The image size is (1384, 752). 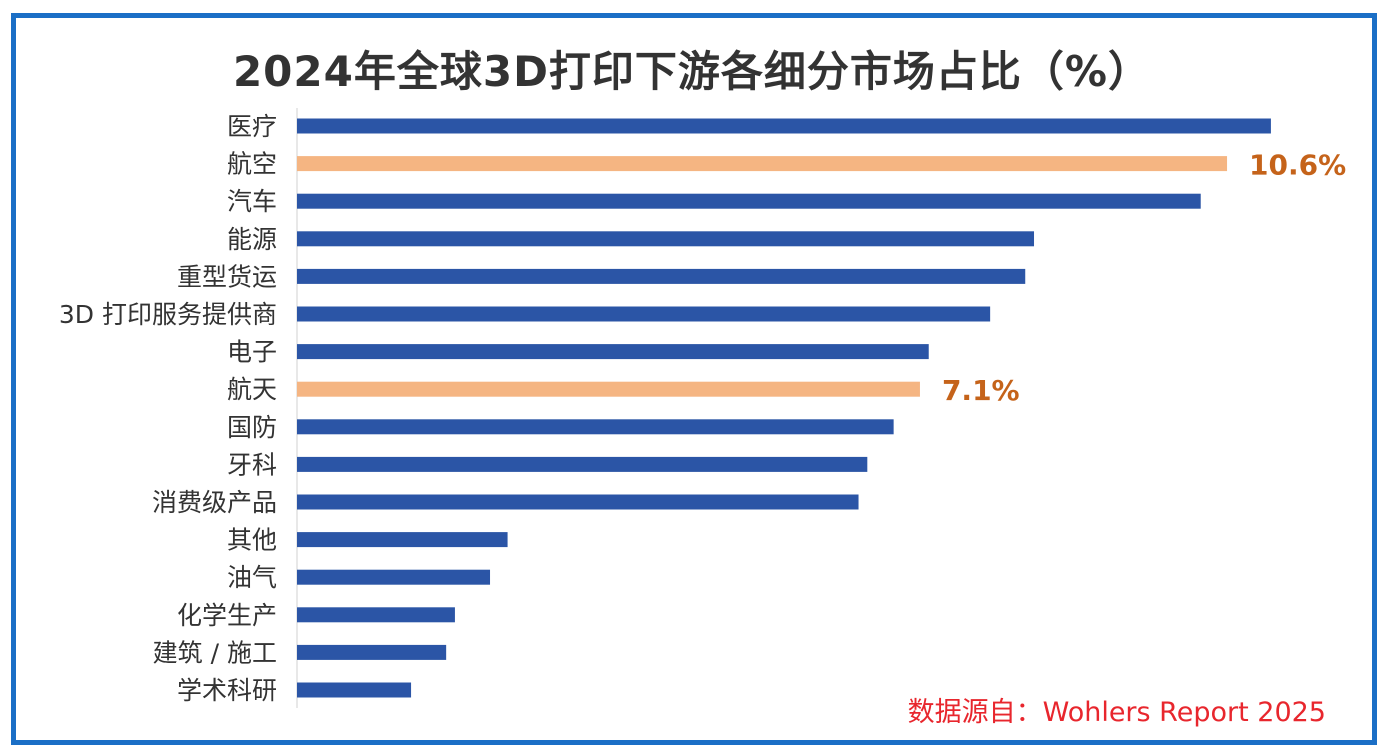 I want to click on category-label: 消费级产品, so click(x=214, y=502).